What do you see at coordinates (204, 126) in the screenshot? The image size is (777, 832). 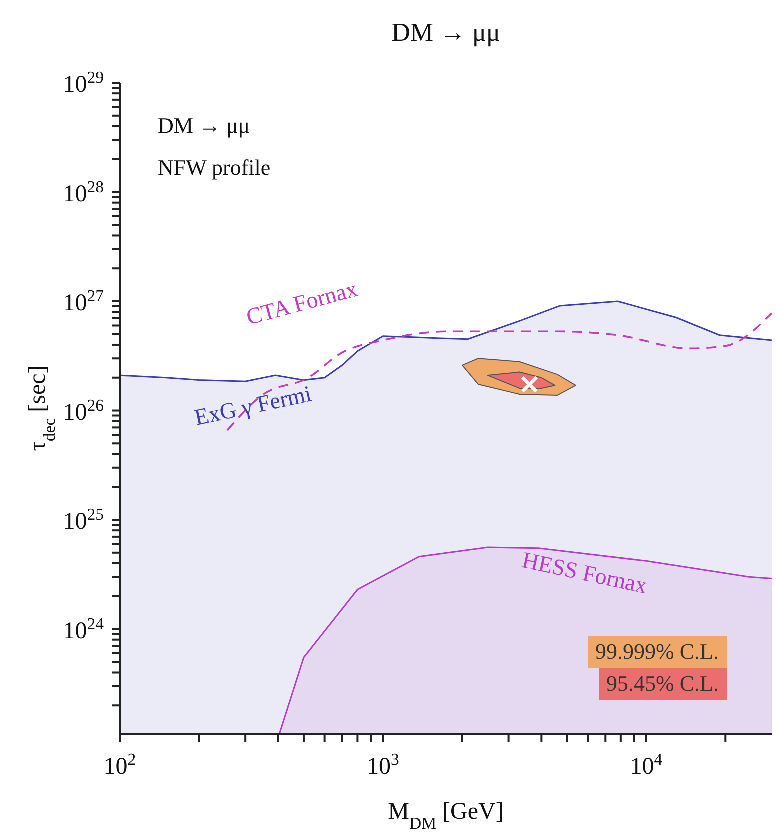 I see `annotation: DM → μμ` at bounding box center [204, 126].